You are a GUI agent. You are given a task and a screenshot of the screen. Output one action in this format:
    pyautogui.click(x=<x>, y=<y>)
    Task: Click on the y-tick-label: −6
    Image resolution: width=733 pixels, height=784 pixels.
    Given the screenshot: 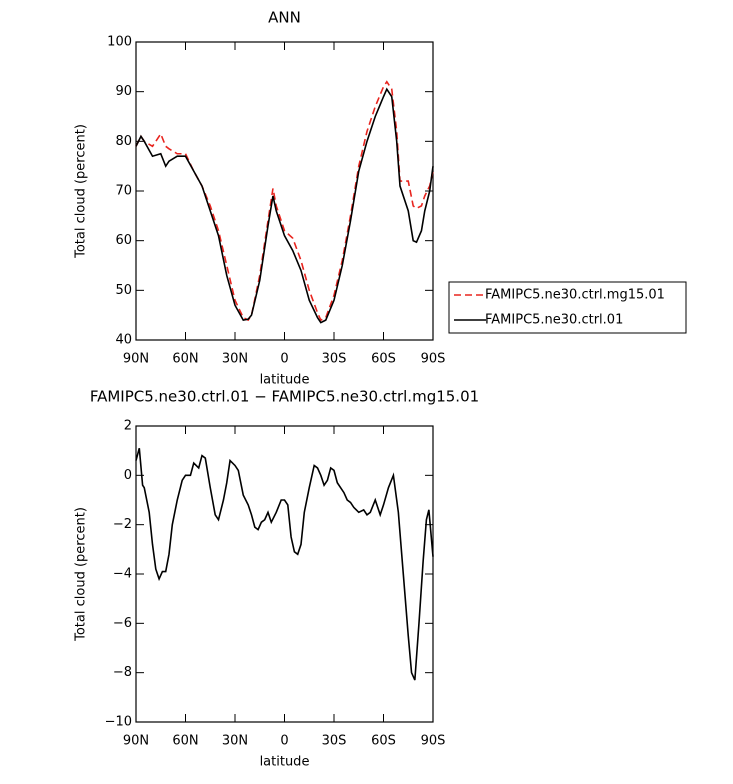 What is the action you would take?
    pyautogui.click(x=122, y=623)
    